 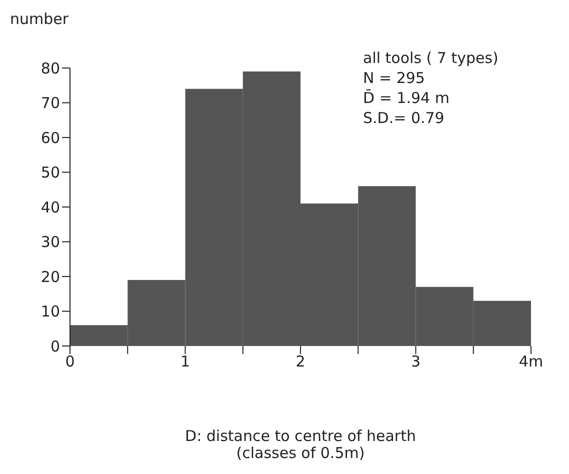 What do you see at coordinates (394, 78) in the screenshot?
I see `annotation: N = 295` at bounding box center [394, 78].